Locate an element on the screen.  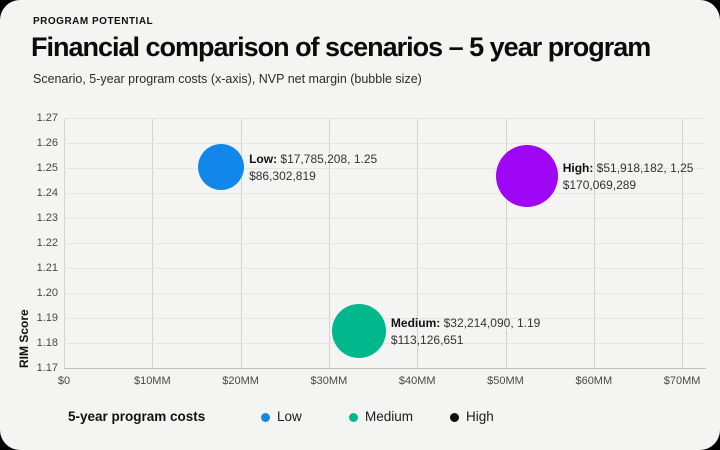
bubble-annotation-high: High: $51,918,182, 1,25 $170,069,289 is located at coordinates (628, 177).